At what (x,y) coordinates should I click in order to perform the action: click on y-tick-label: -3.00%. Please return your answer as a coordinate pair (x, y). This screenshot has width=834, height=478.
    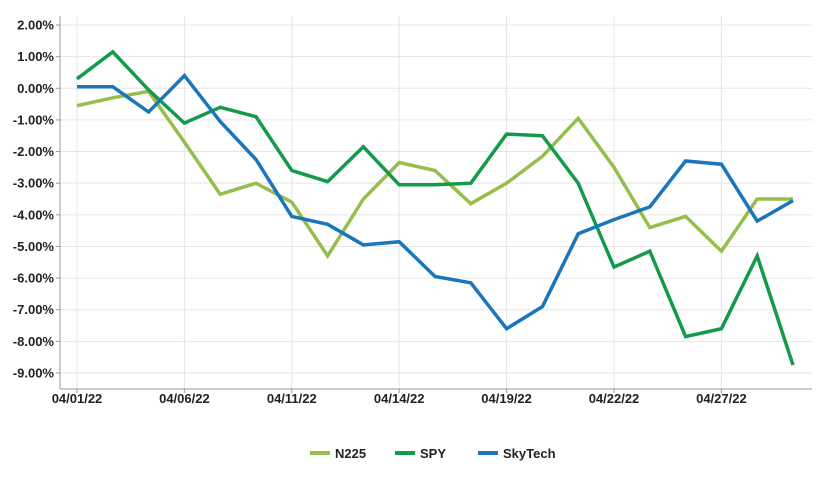
    Looking at the image, I should click on (34, 183).